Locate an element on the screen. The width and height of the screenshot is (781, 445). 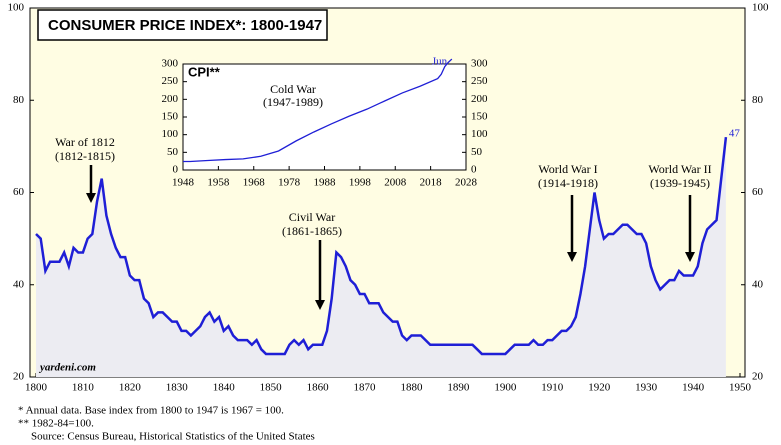
footnote: ** 1982-84=100. is located at coordinates (56, 424).